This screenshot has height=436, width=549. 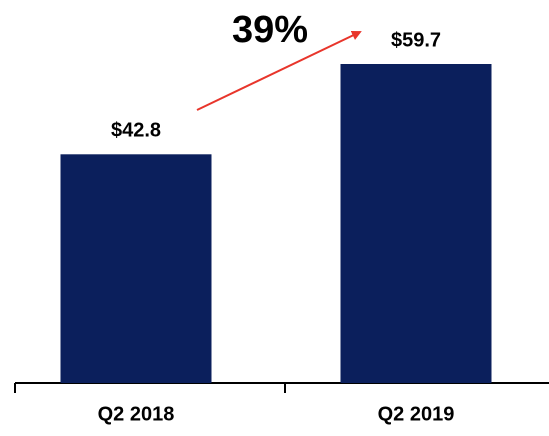 I want to click on value-label: $59.7, so click(x=416, y=40).